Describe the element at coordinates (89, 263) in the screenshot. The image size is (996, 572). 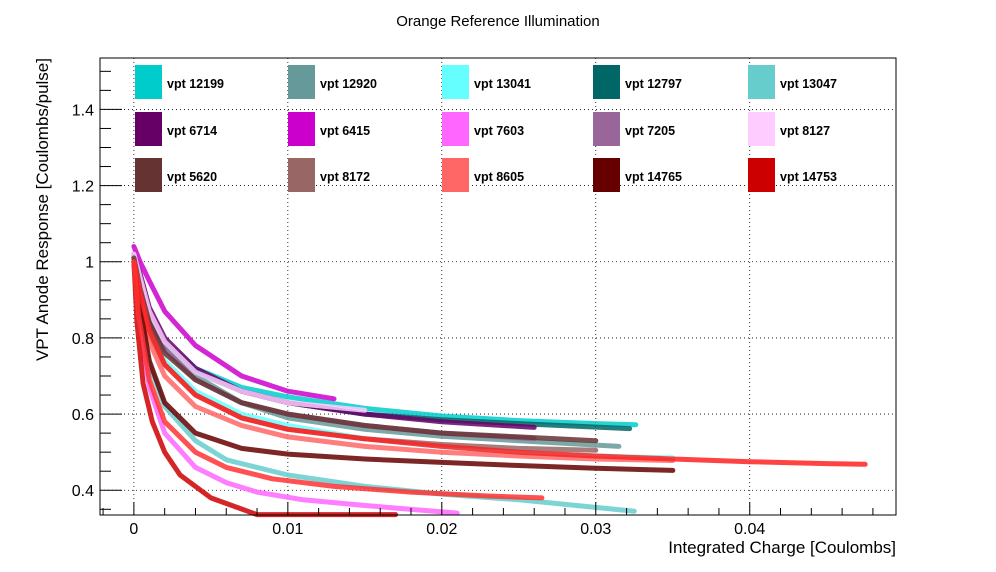
I see `y-tick-label: 1` at that location.